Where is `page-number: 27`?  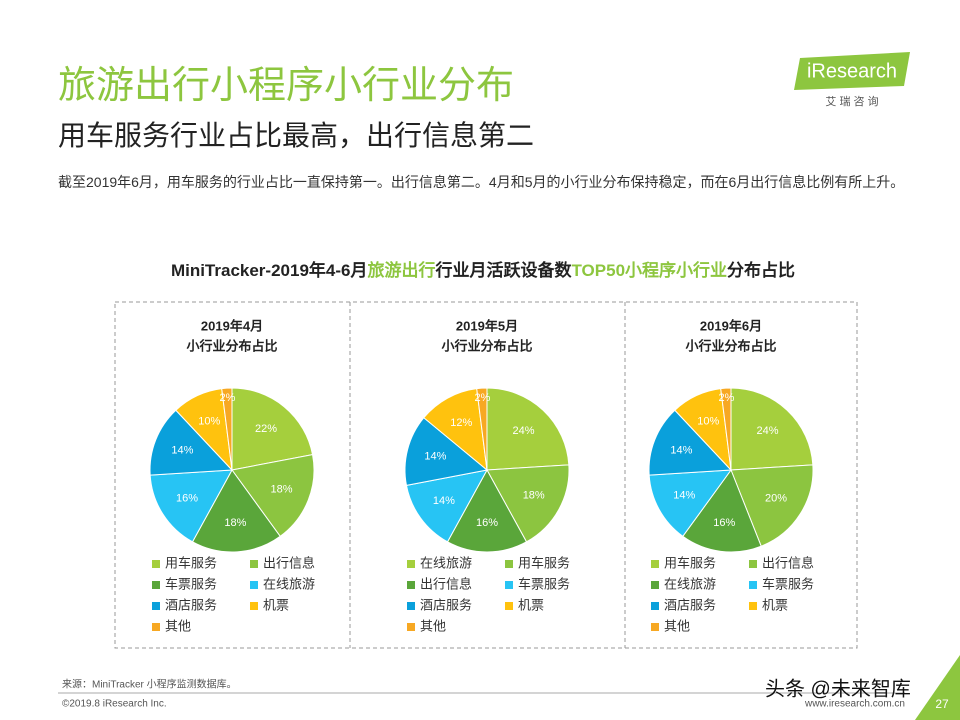 page-number: 27 is located at coordinates (942, 704).